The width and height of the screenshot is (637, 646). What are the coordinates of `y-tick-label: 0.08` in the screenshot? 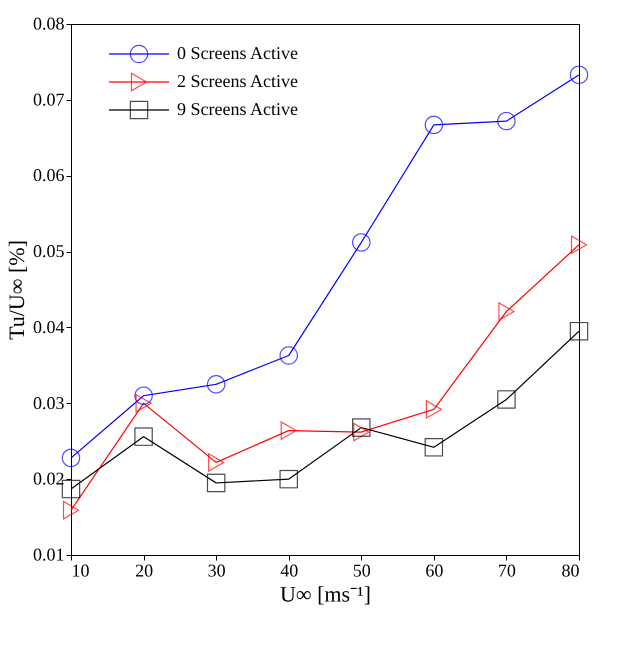 It's located at (48, 24).